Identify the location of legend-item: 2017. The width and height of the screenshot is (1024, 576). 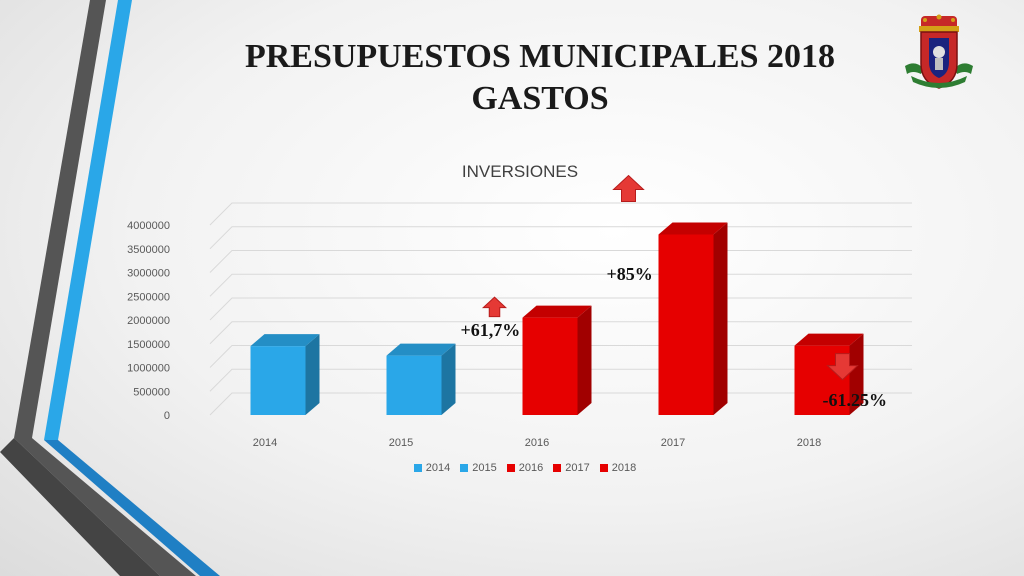
(571, 468).